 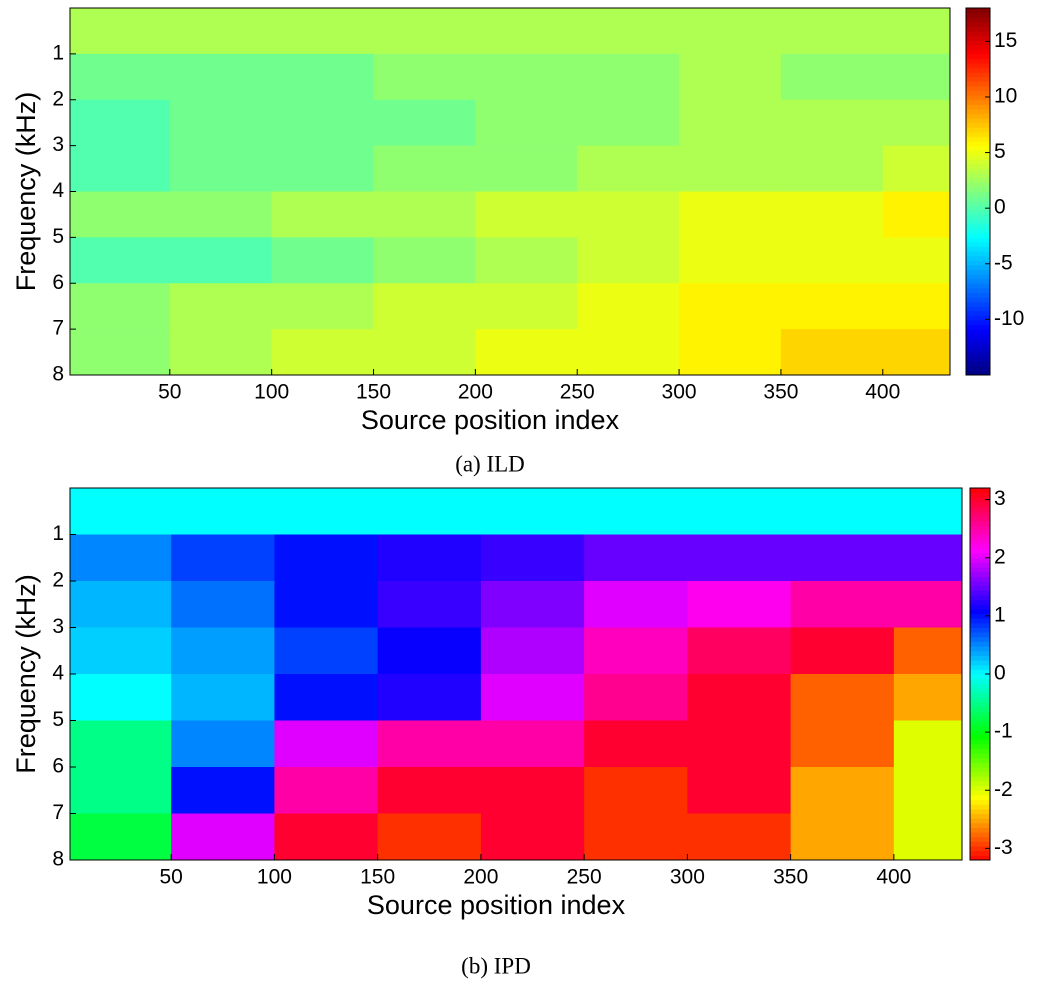 What do you see at coordinates (1003, 262) in the screenshot?
I see `colorbar-tick-label: -5` at bounding box center [1003, 262].